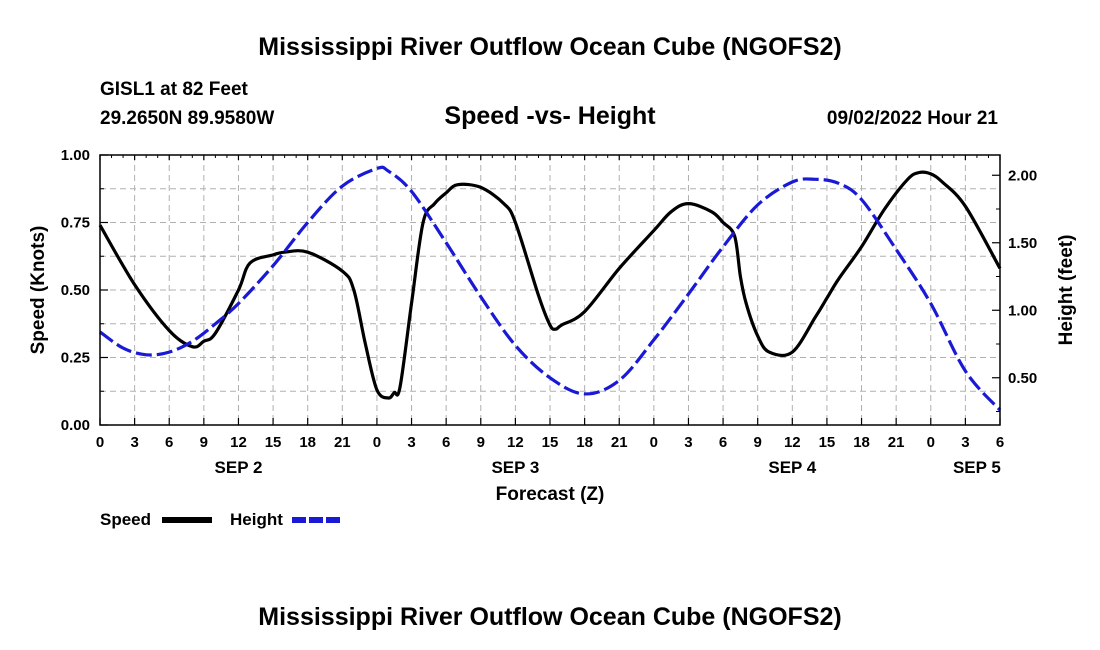 This screenshot has height=650, width=1100. What do you see at coordinates (1022, 378) in the screenshot?
I see `y2-tick-label: 0.50` at bounding box center [1022, 378].